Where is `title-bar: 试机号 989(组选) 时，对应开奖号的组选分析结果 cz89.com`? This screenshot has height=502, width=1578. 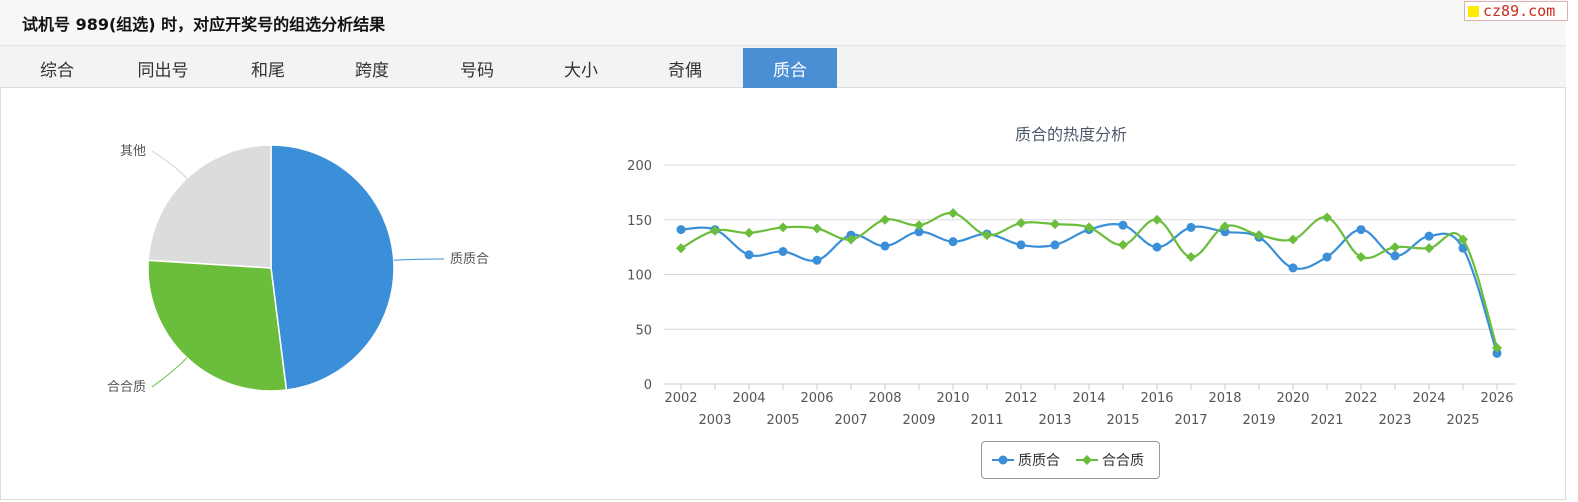
title-bar: 试机号 989(组选) 时，对应开奖号的组选分析结果 cz89.com is located at coordinates (784, 23).